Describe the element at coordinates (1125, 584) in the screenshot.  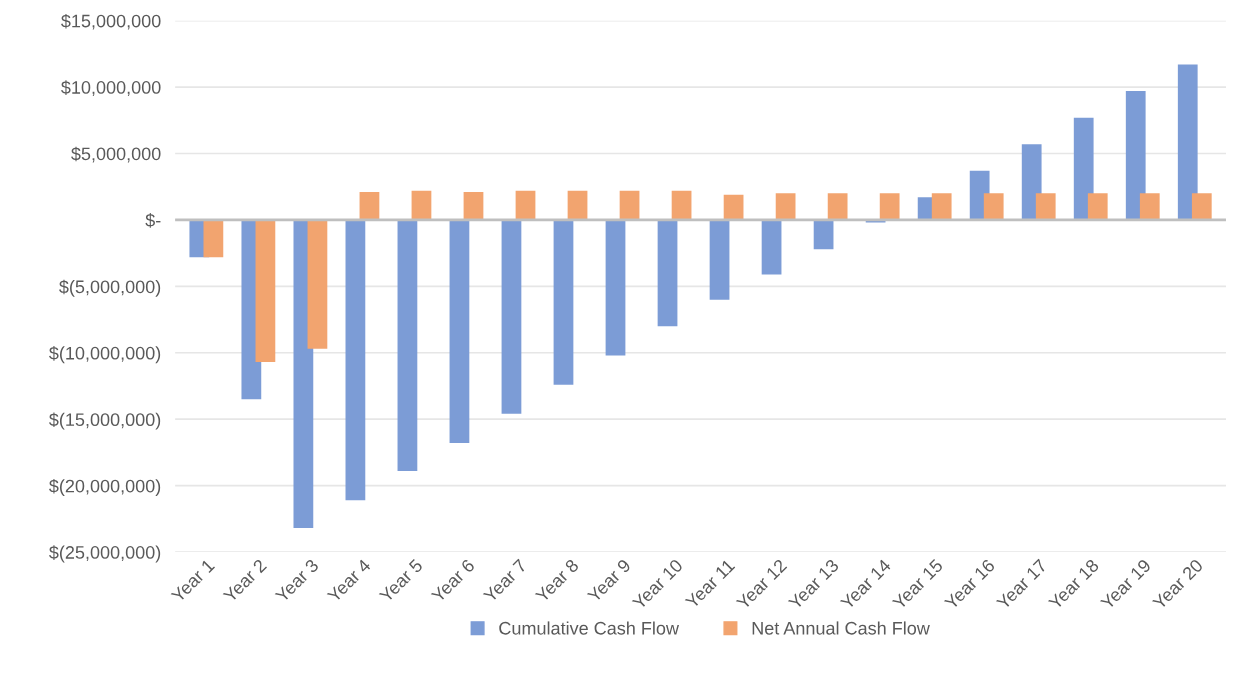
I see `x-tick-label: Year 19` at that location.